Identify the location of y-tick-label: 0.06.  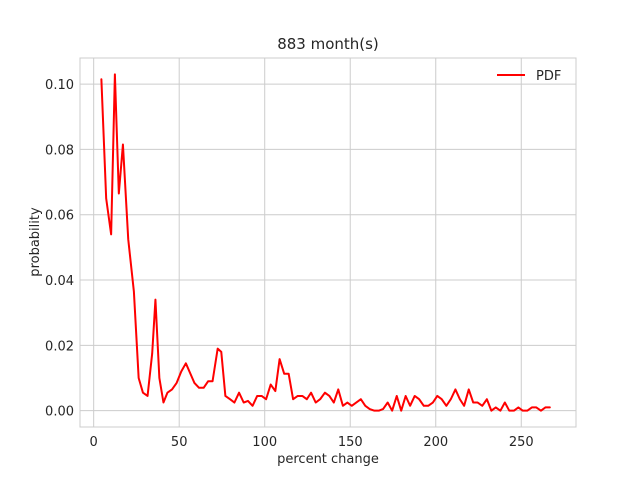
(59, 216).